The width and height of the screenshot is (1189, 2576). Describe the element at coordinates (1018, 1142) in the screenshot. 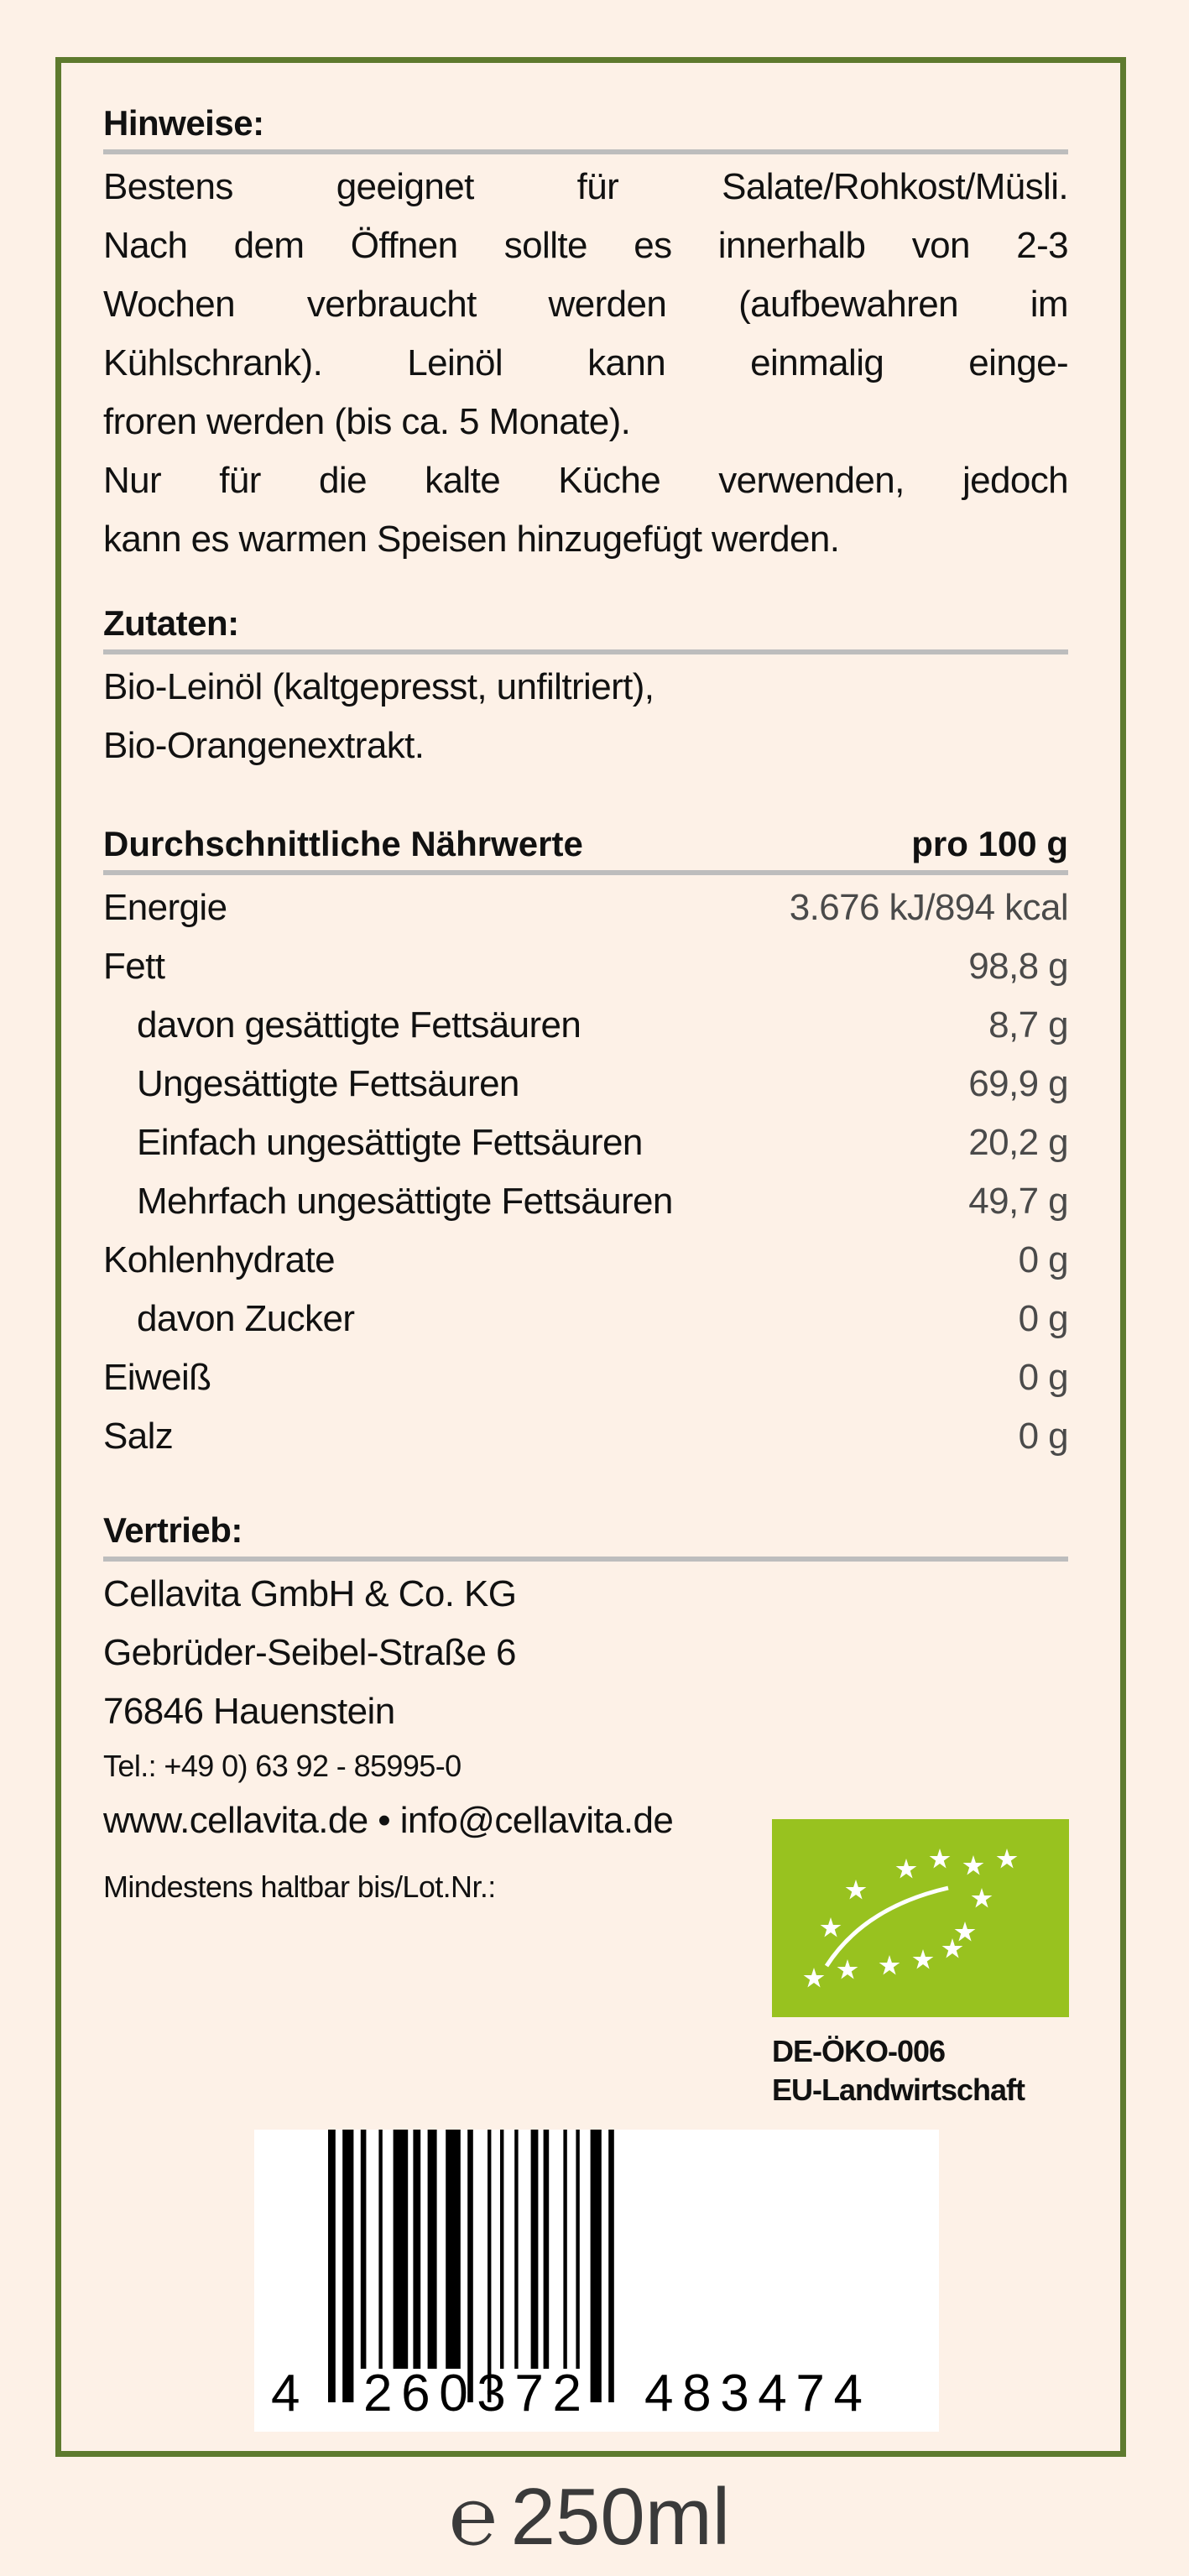

I see `nutrient-value: 20,2 g` at that location.